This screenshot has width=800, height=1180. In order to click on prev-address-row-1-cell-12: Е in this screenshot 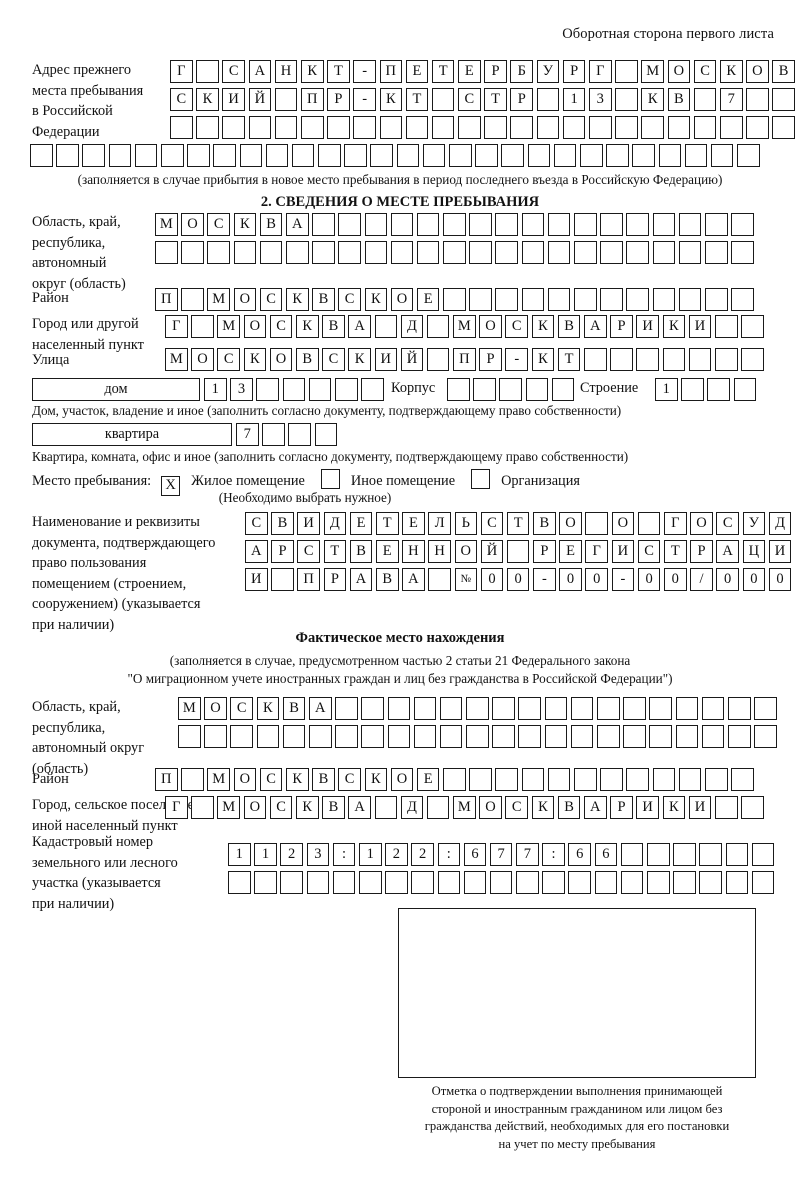, I will do `click(469, 71)`.